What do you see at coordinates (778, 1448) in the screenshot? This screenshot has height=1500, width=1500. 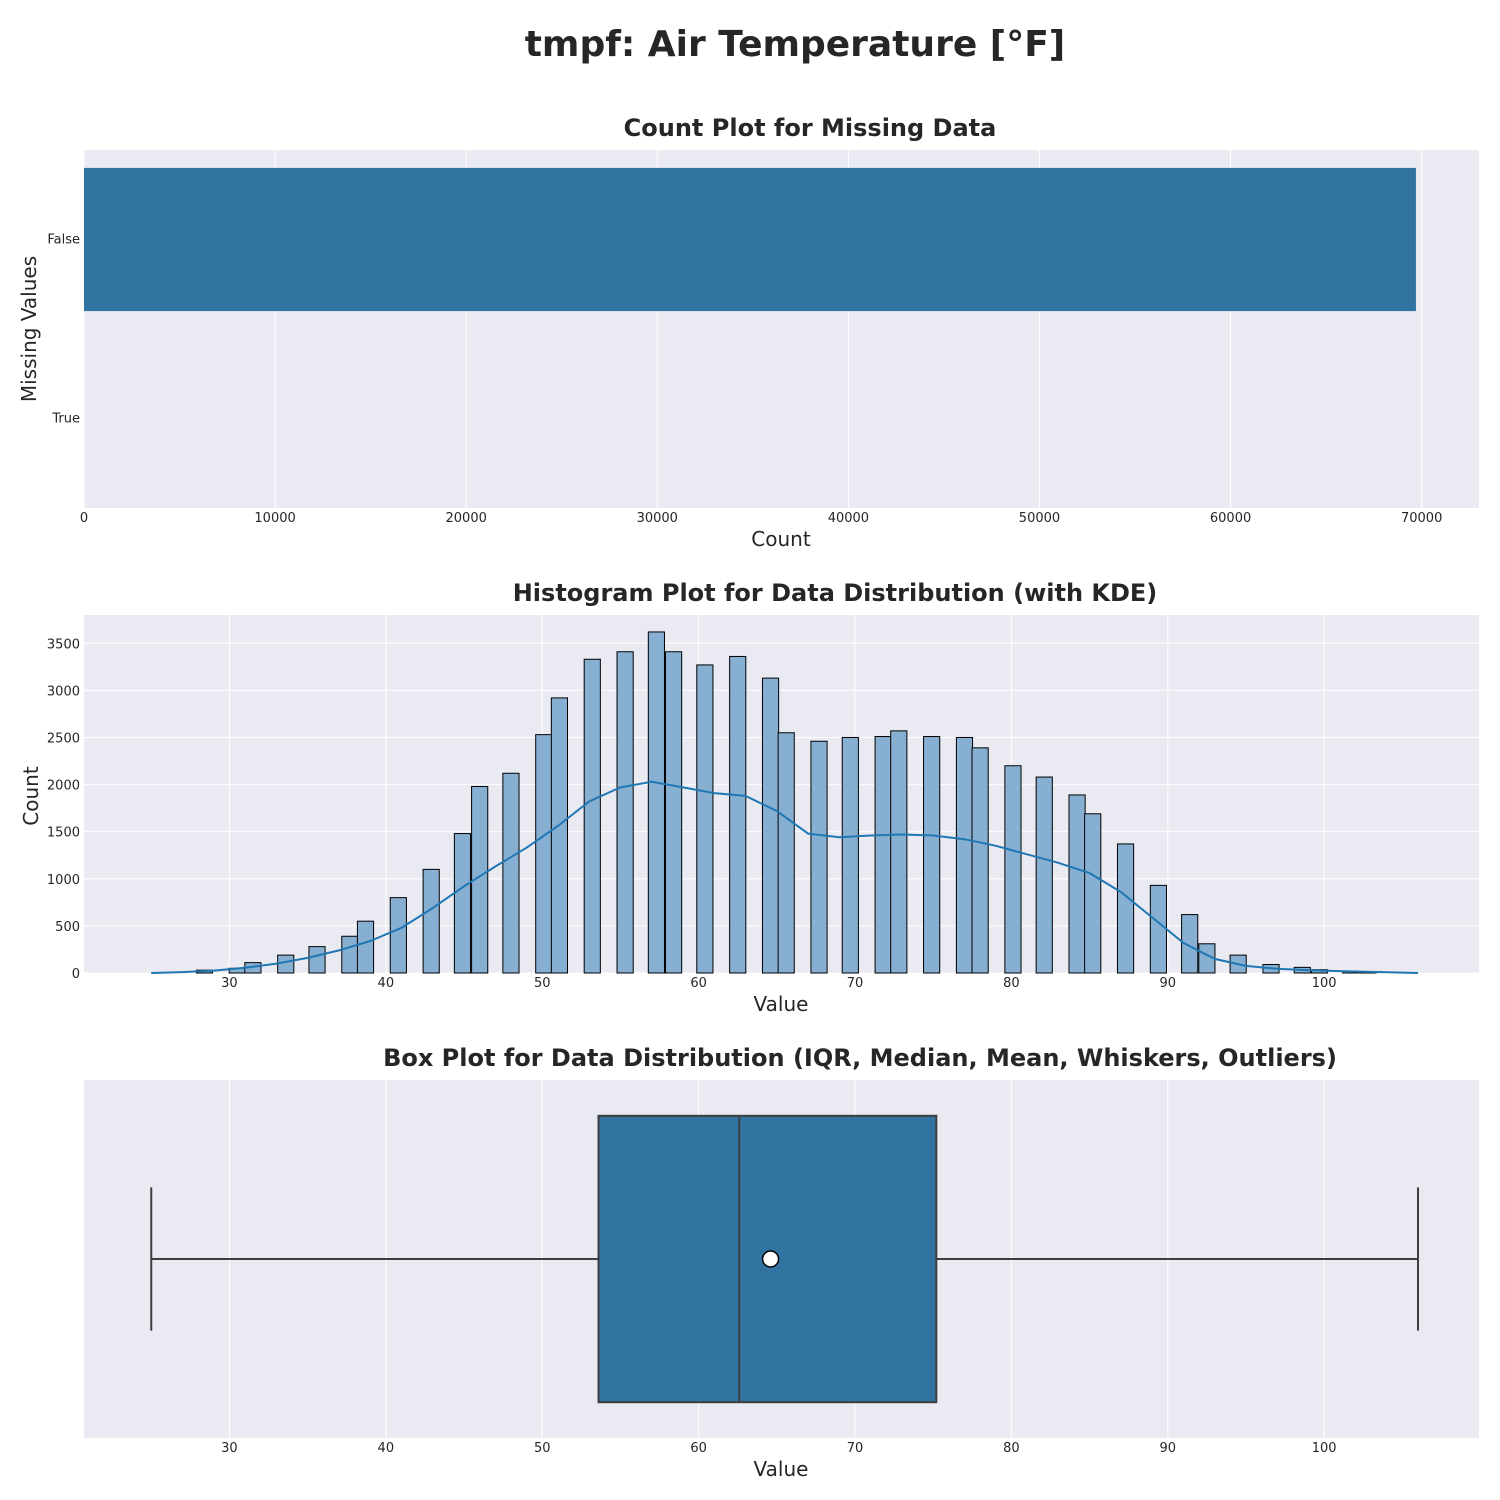 I see `box-plot-x-ticks: 30 40 50 60 70 80 90 100` at bounding box center [778, 1448].